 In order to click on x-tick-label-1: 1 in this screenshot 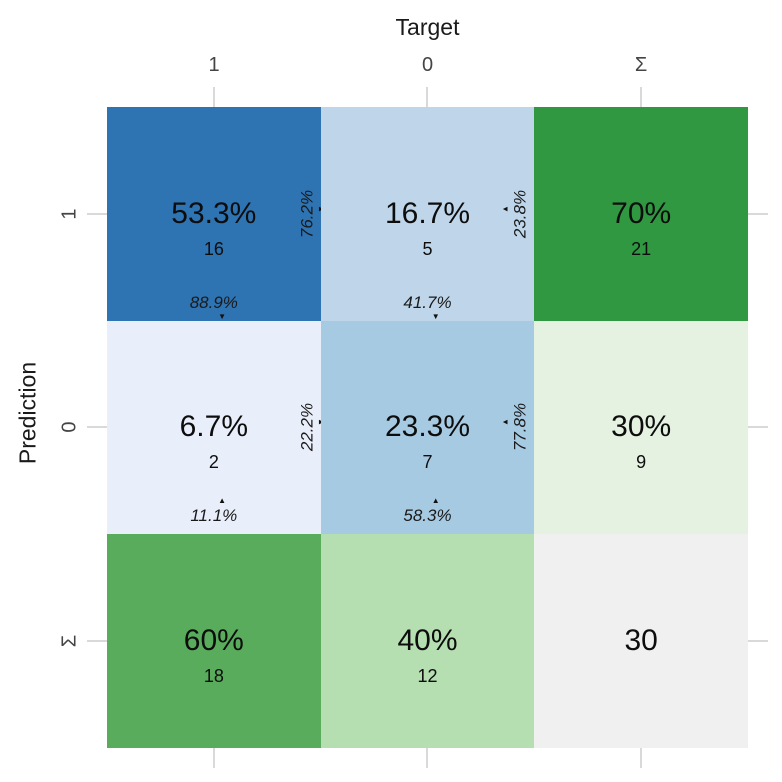, I will do `click(214, 65)`.